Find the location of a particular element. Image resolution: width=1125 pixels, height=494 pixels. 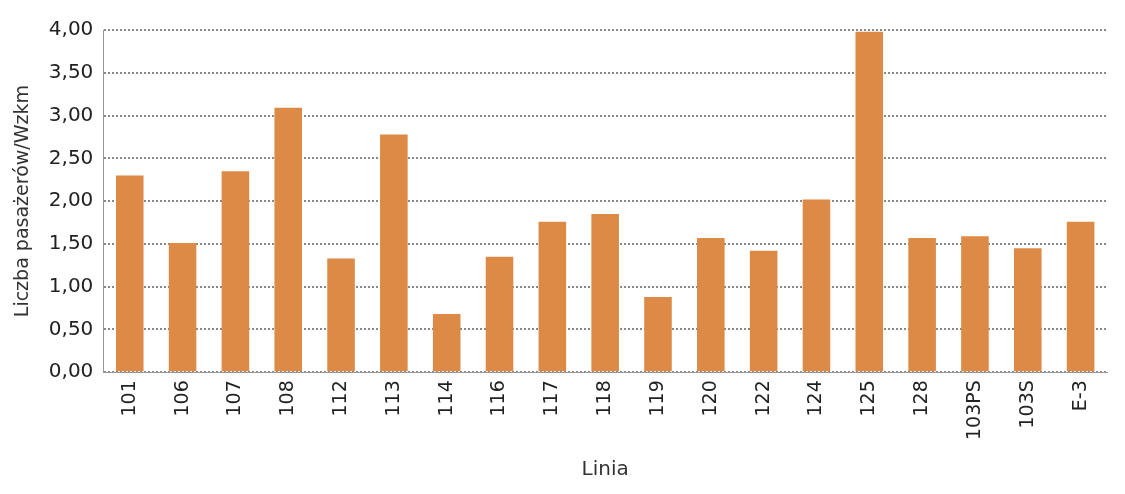

y-tick-label: 2,50 is located at coordinates (71, 156).